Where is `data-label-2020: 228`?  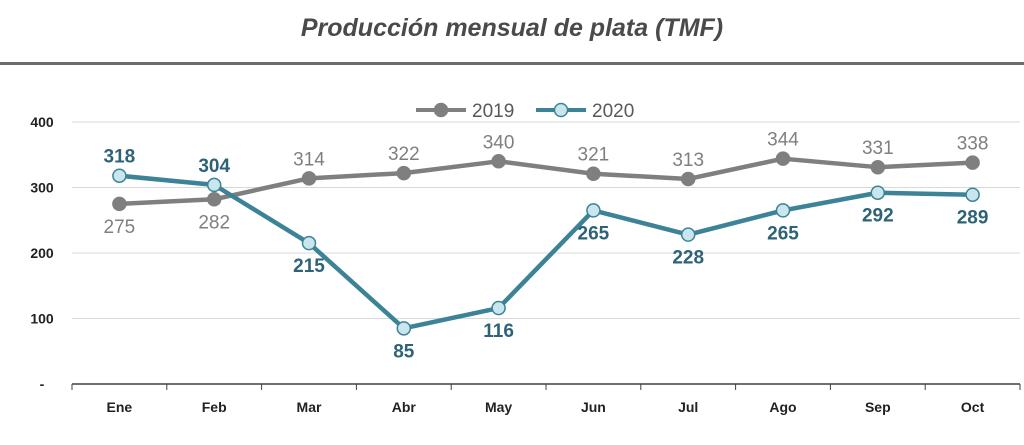 data-label-2020: 228 is located at coordinates (688, 258).